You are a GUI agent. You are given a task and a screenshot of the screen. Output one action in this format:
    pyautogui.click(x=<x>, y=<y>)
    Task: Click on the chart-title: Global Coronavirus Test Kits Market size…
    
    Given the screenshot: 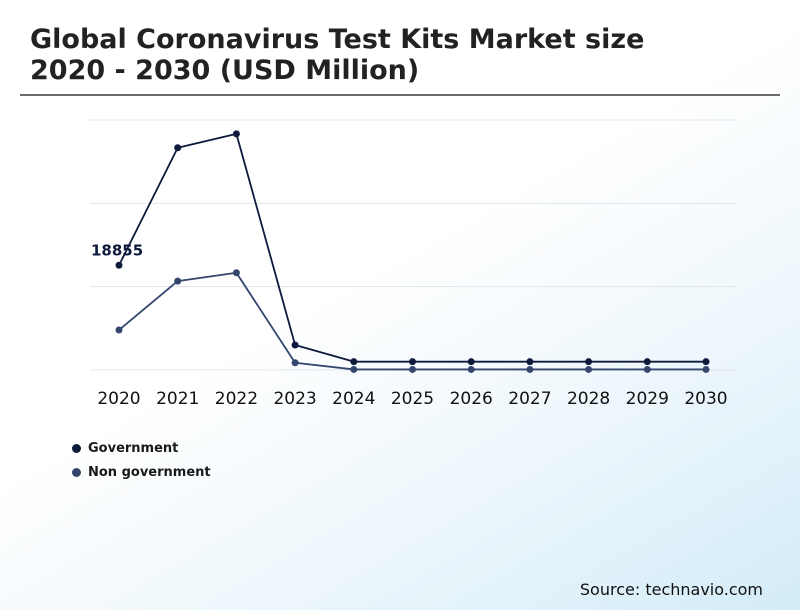 What is the action you would take?
    pyautogui.click(x=337, y=55)
    